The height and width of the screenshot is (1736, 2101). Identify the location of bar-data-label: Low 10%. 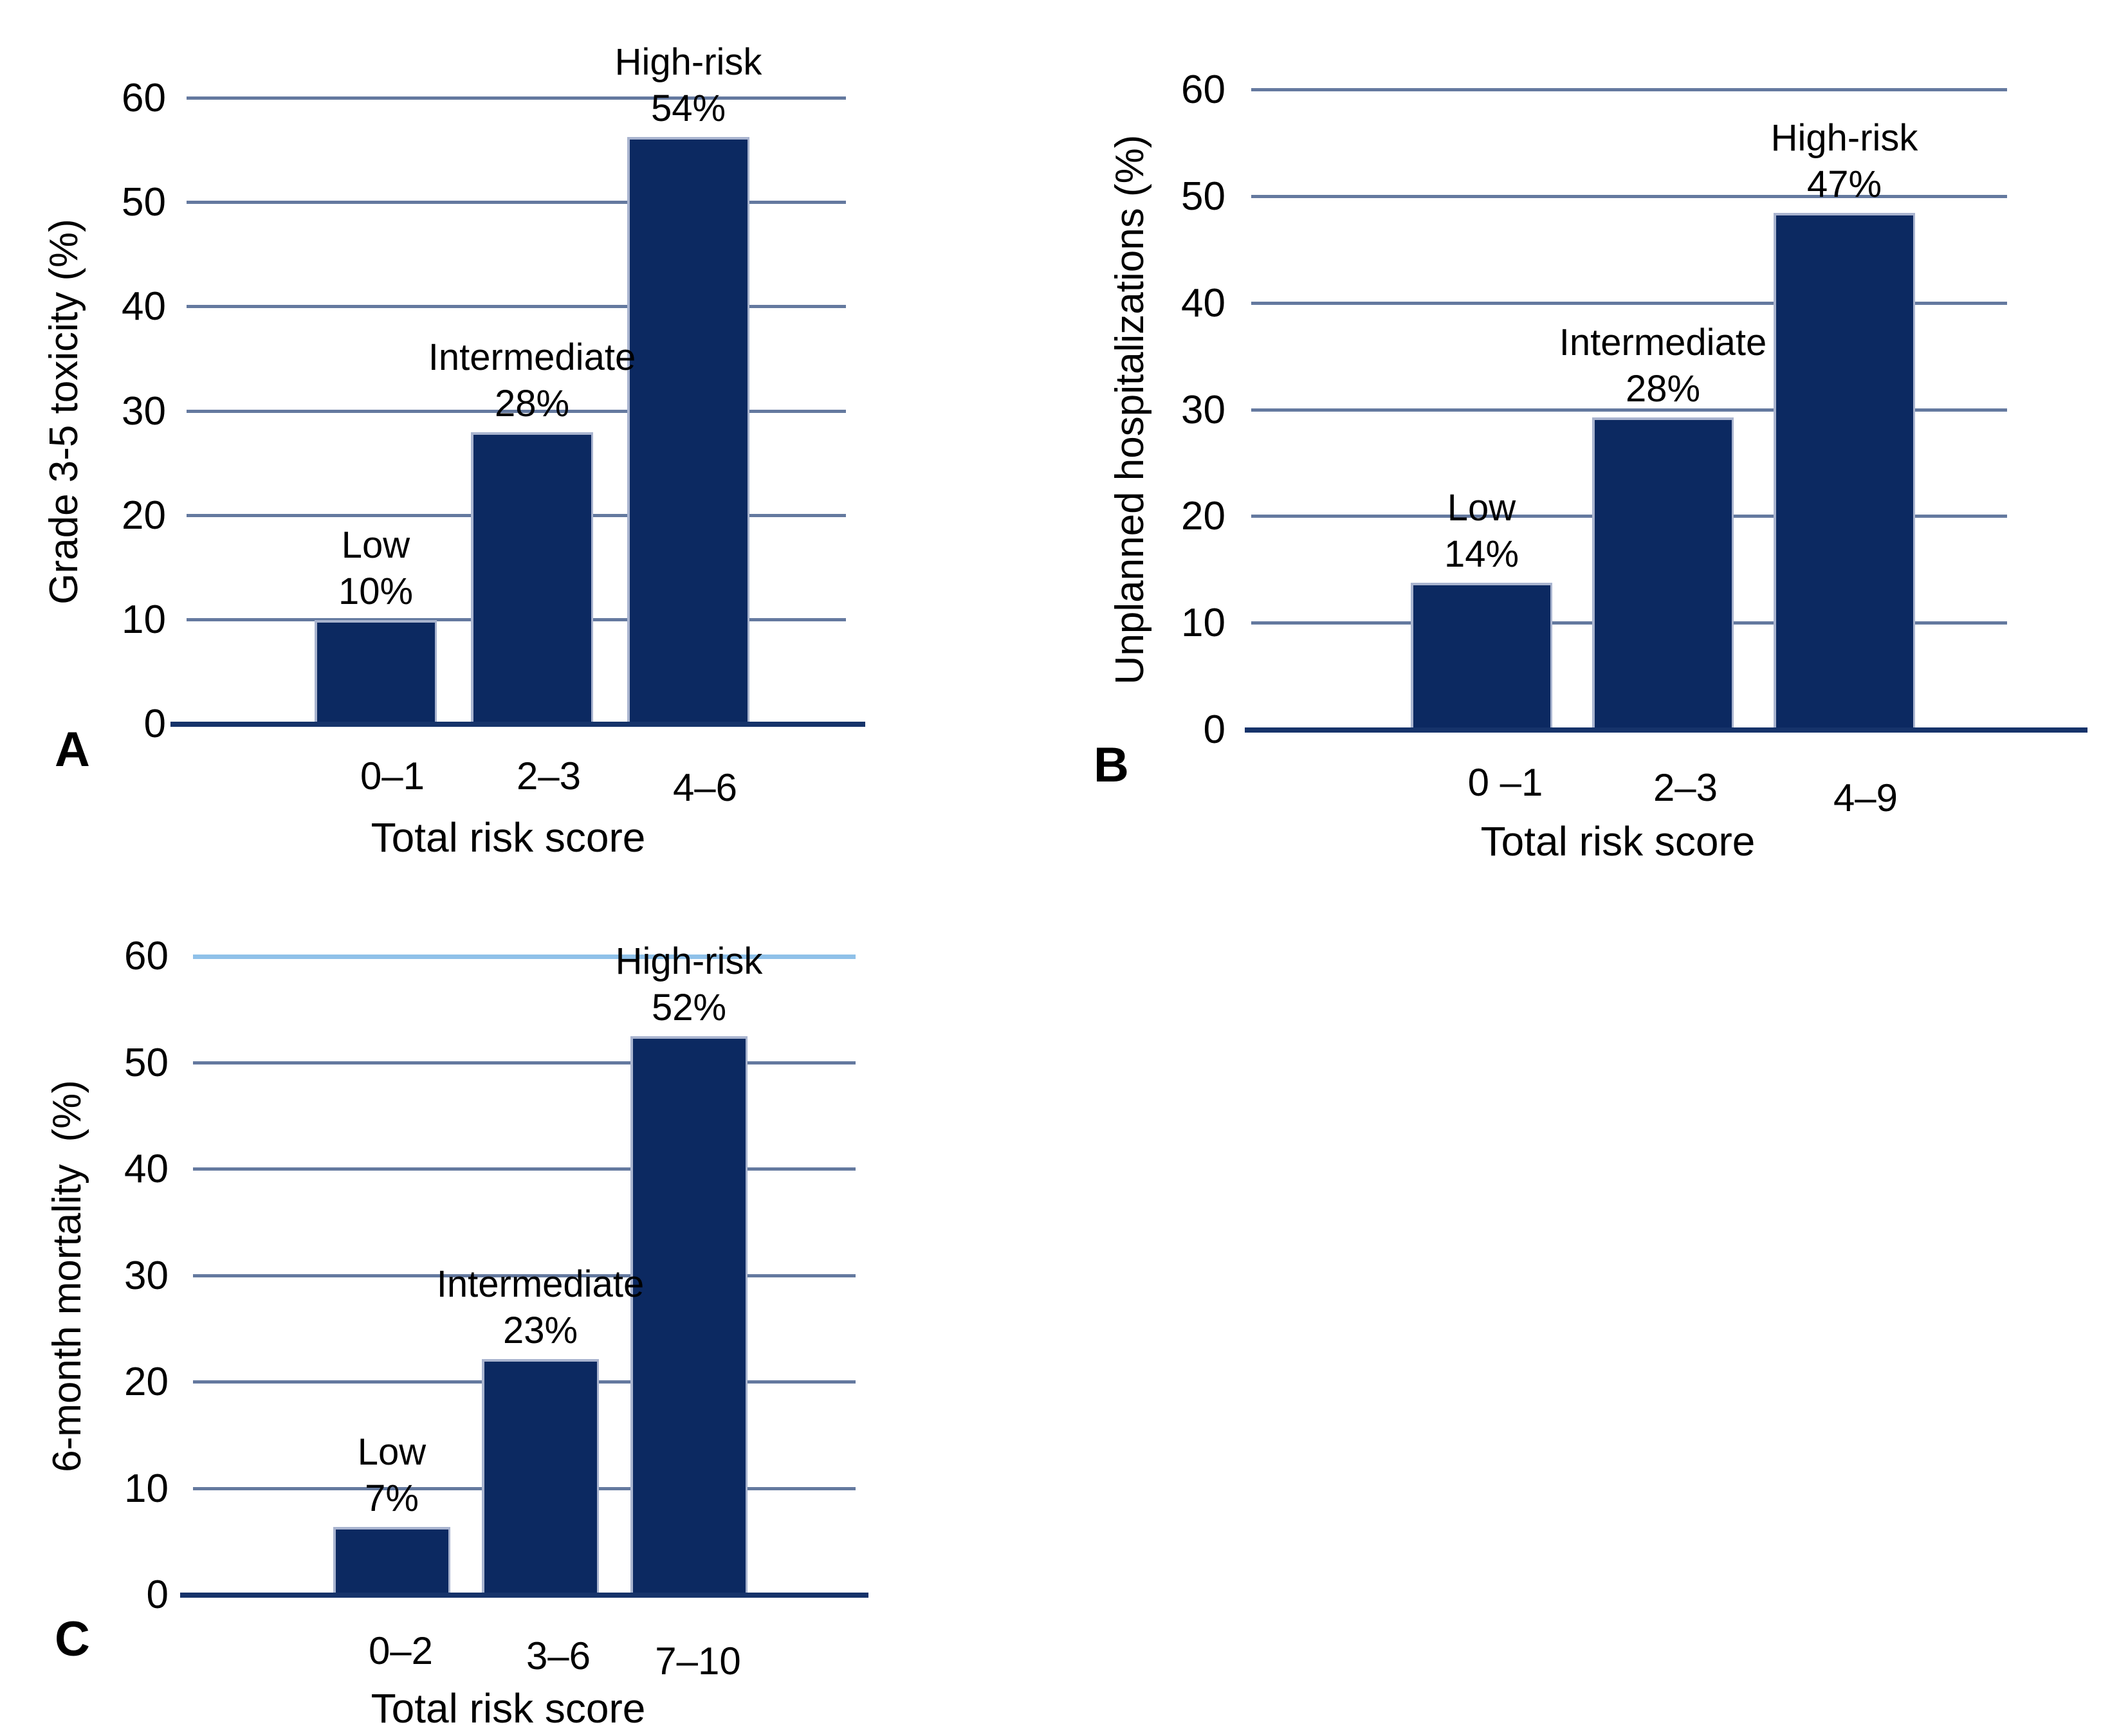
(376, 568).